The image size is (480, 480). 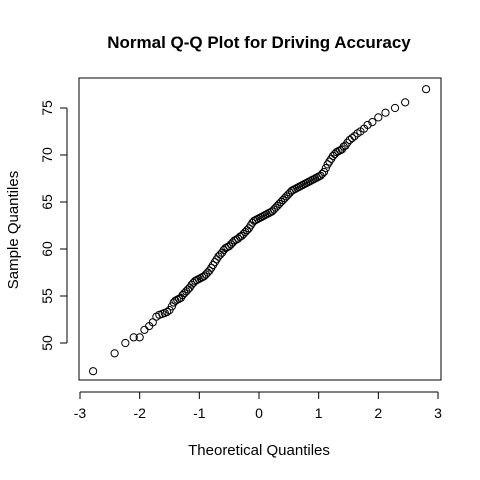 What do you see at coordinates (259, 42) in the screenshot?
I see `chart-title: Normal Q-Q Plot for Driving Accuracy` at bounding box center [259, 42].